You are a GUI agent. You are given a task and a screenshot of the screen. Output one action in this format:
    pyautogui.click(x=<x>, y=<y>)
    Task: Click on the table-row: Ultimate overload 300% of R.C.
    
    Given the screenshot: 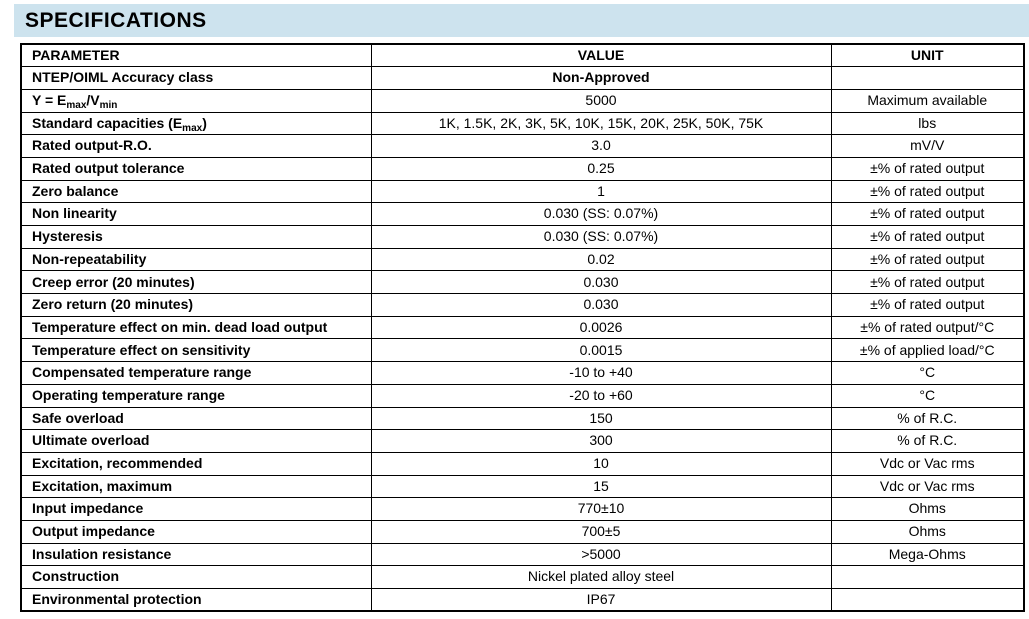 What is the action you would take?
    pyautogui.click(x=522, y=441)
    